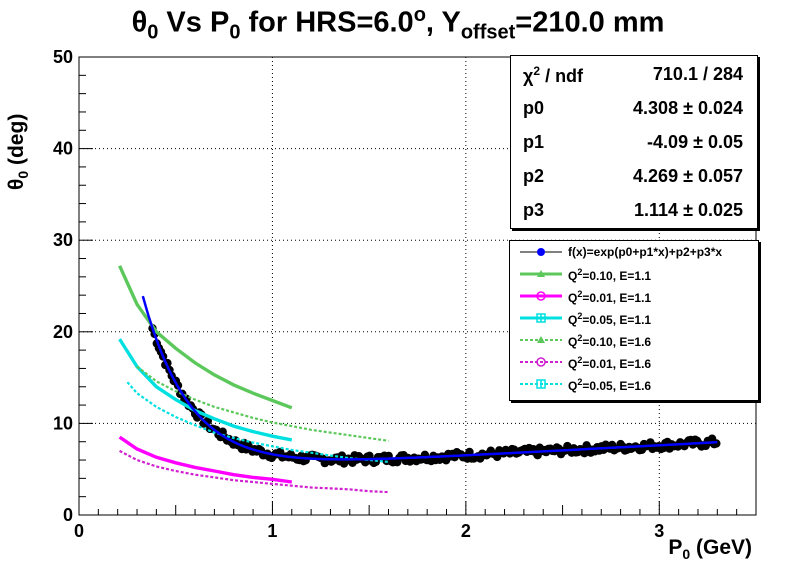  I want to click on stats-row: p2 4.269 ± 0.057, so click(634, 177).